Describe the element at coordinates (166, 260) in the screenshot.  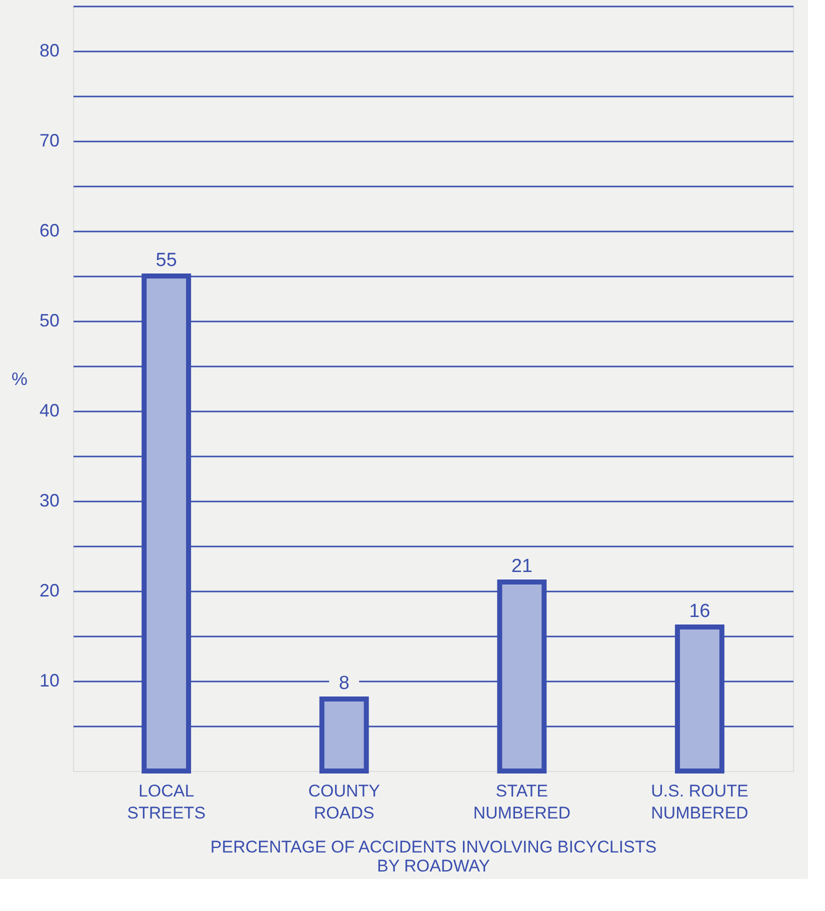
I see `data-label: 55` at that location.